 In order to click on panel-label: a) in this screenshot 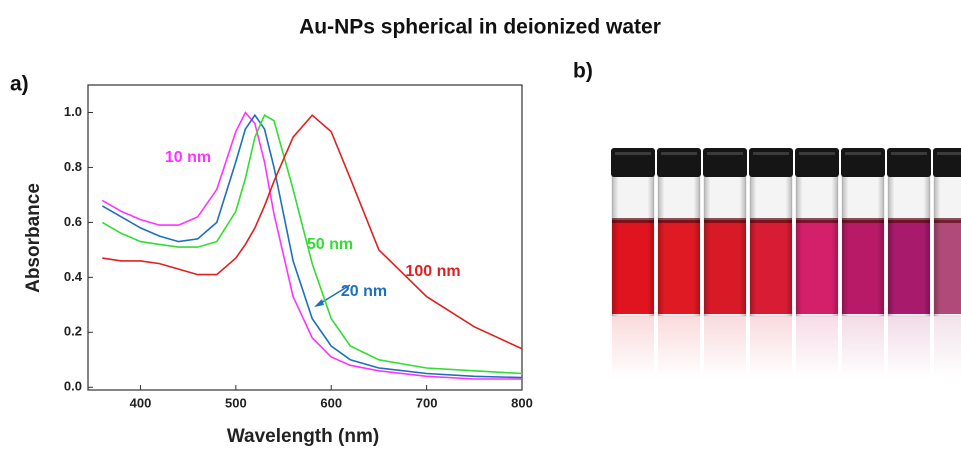, I will do `click(19, 84)`.